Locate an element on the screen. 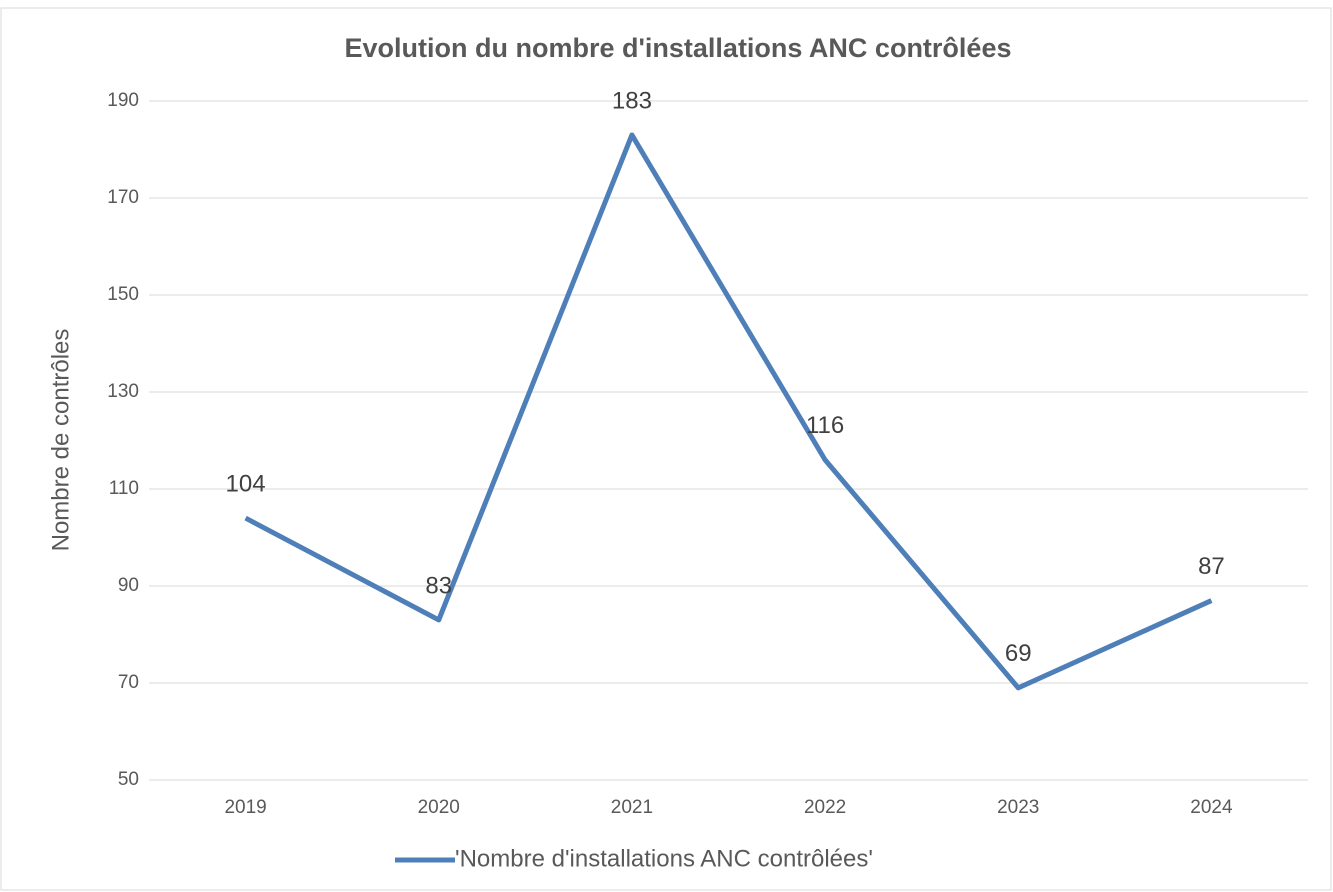 The height and width of the screenshot is (892, 1333). data-label: 87 is located at coordinates (1211, 566).